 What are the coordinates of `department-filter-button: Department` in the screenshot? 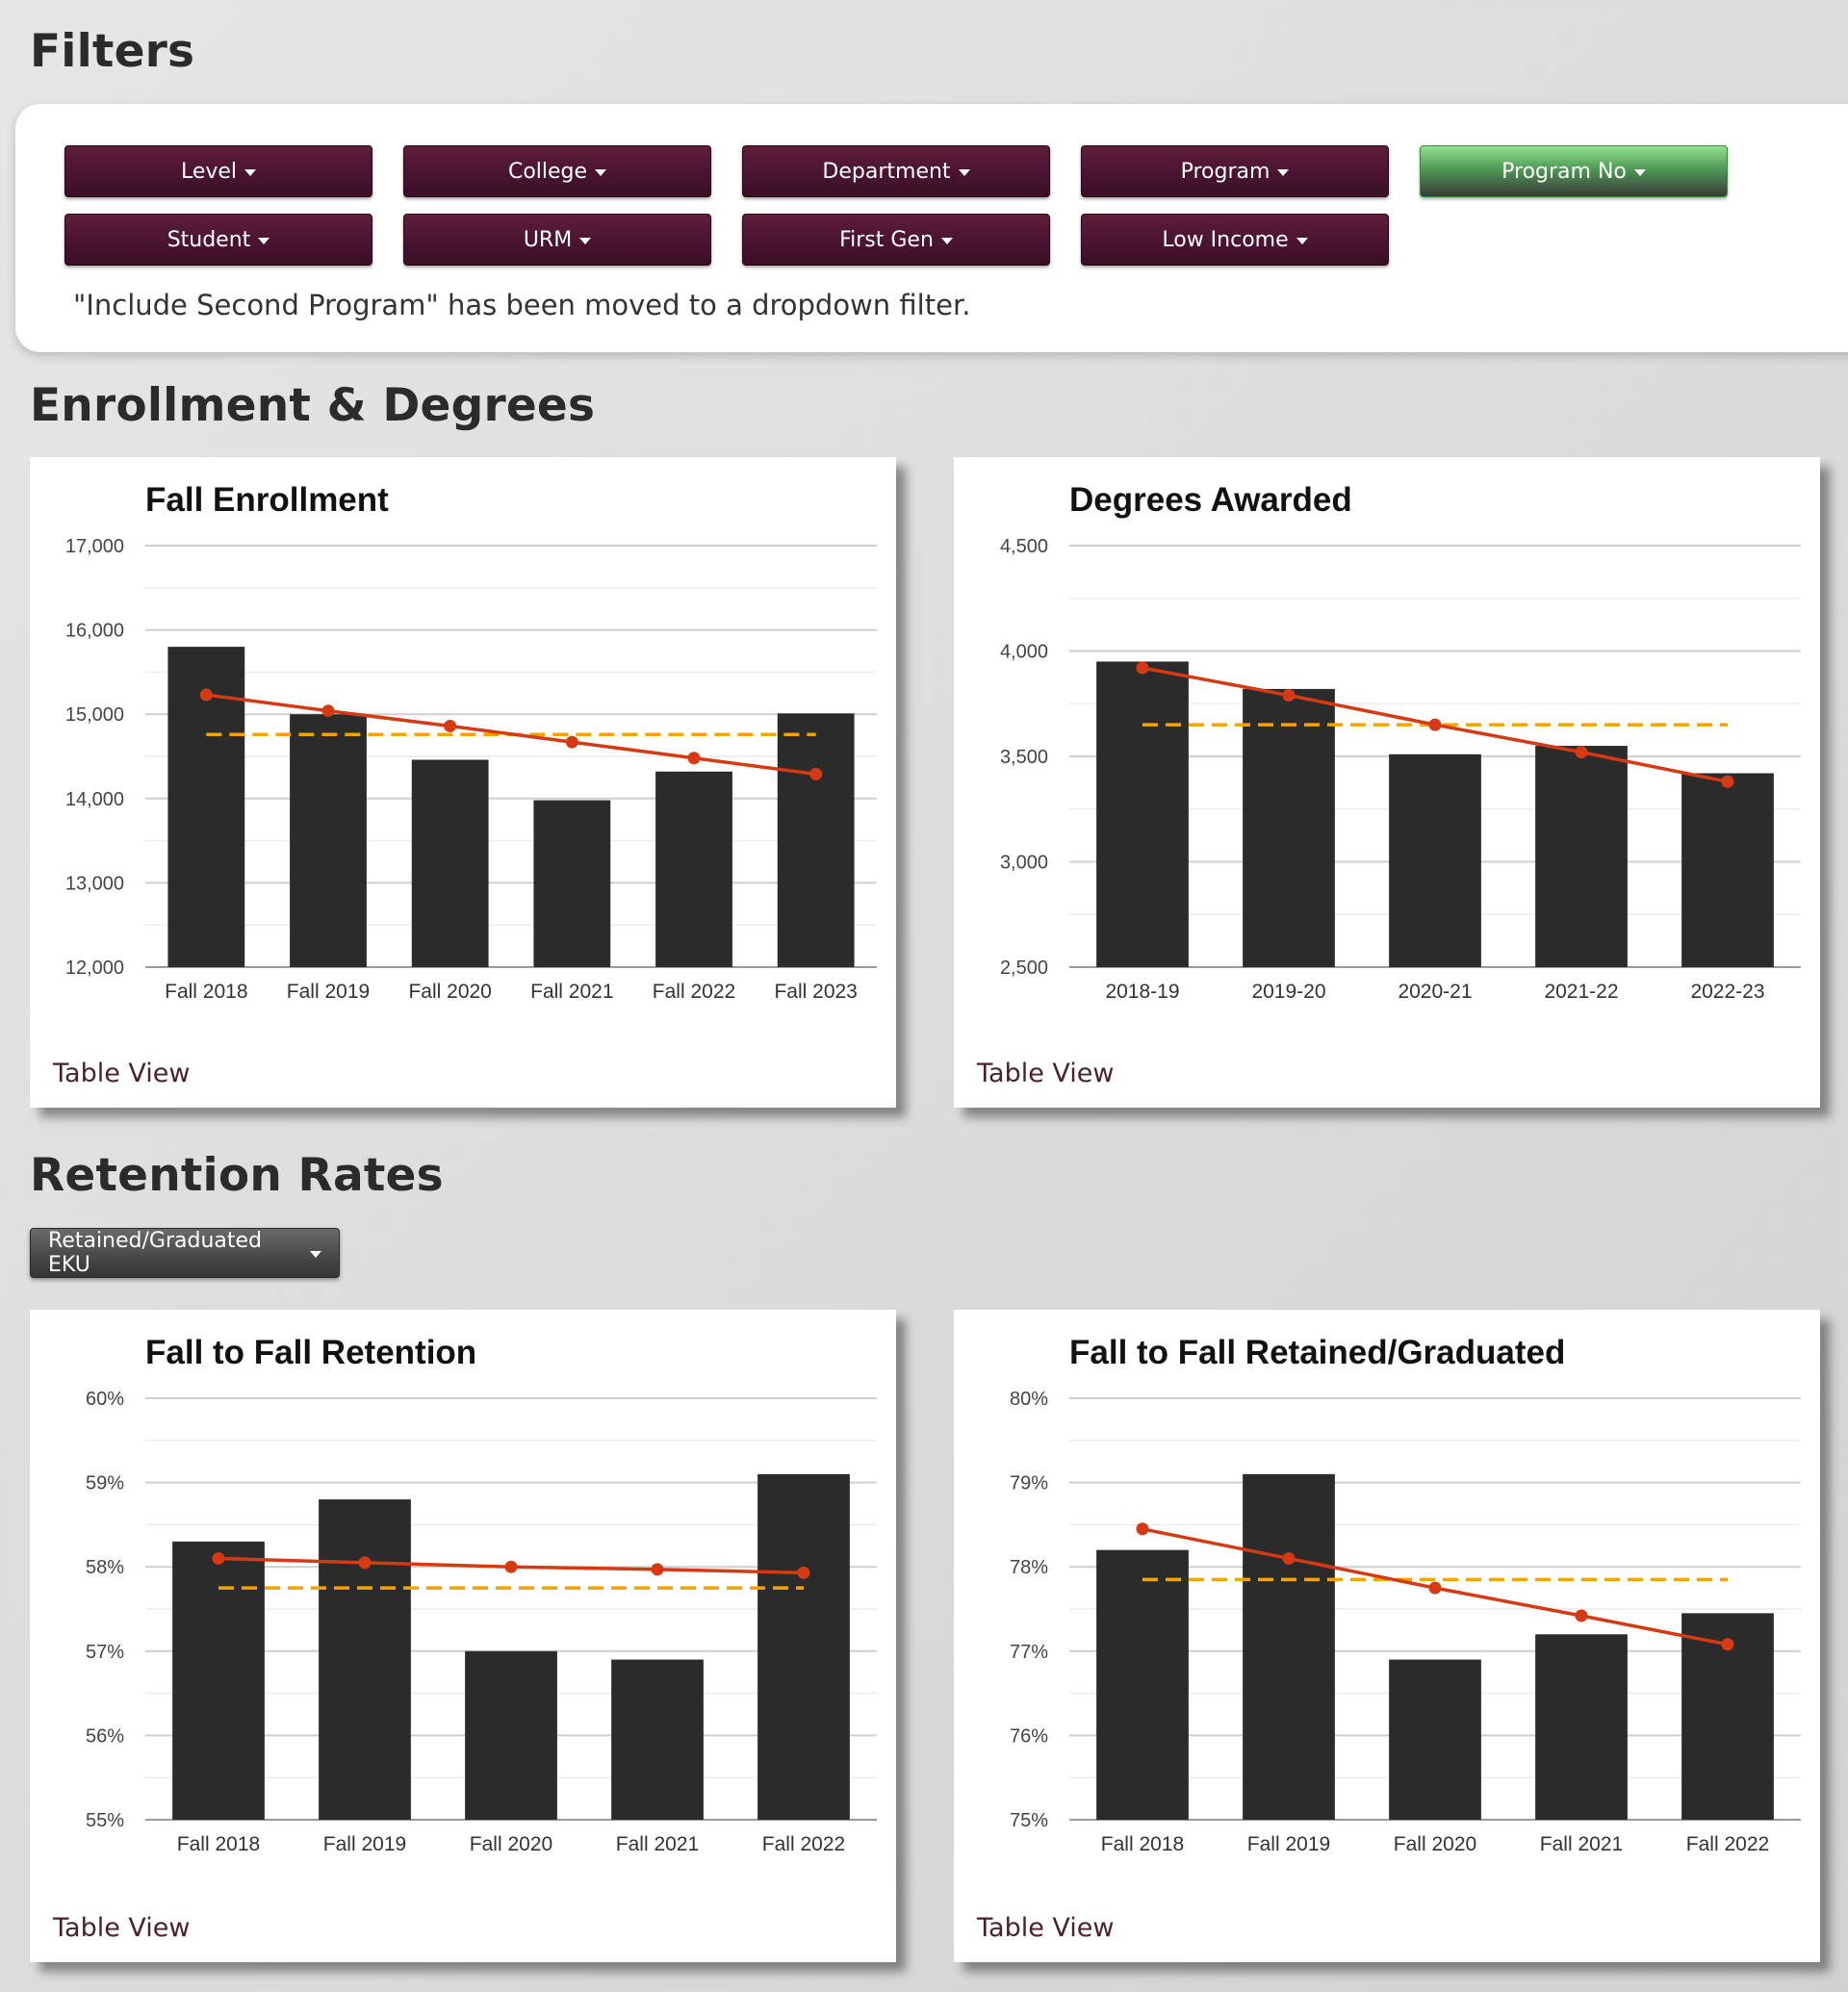 It's located at (896, 171).